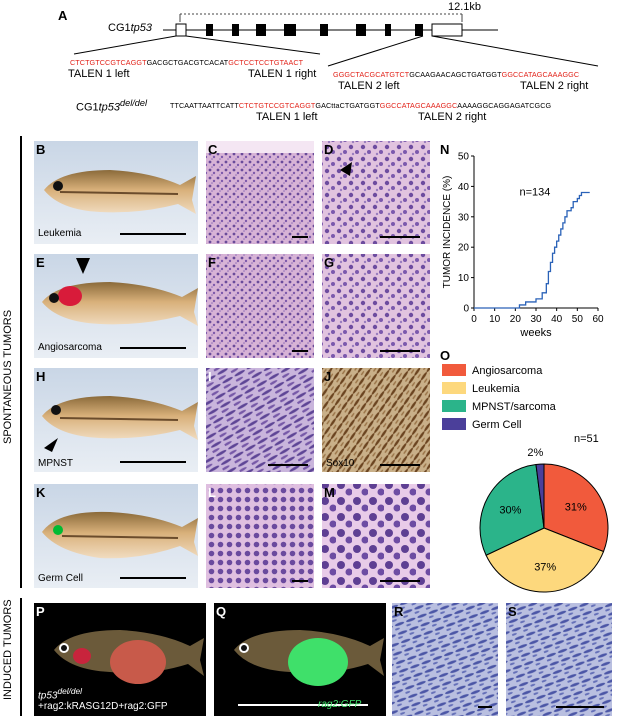 The width and height of the screenshot is (617, 719). What do you see at coordinates (376, 420) in the screenshot?
I see `ihc-J` at bounding box center [376, 420].